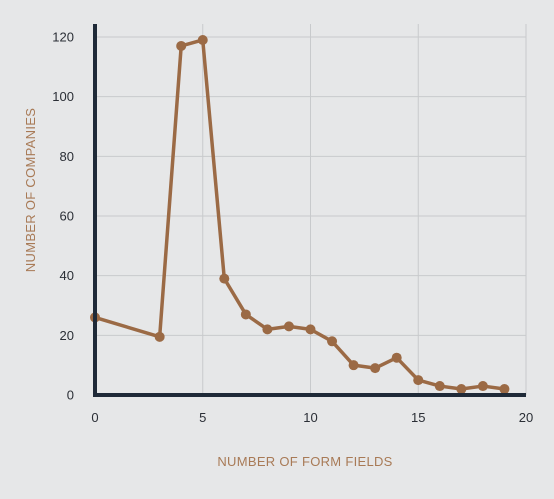  Describe the element at coordinates (63, 96) in the screenshot. I see `y-tick-label: 100` at that location.